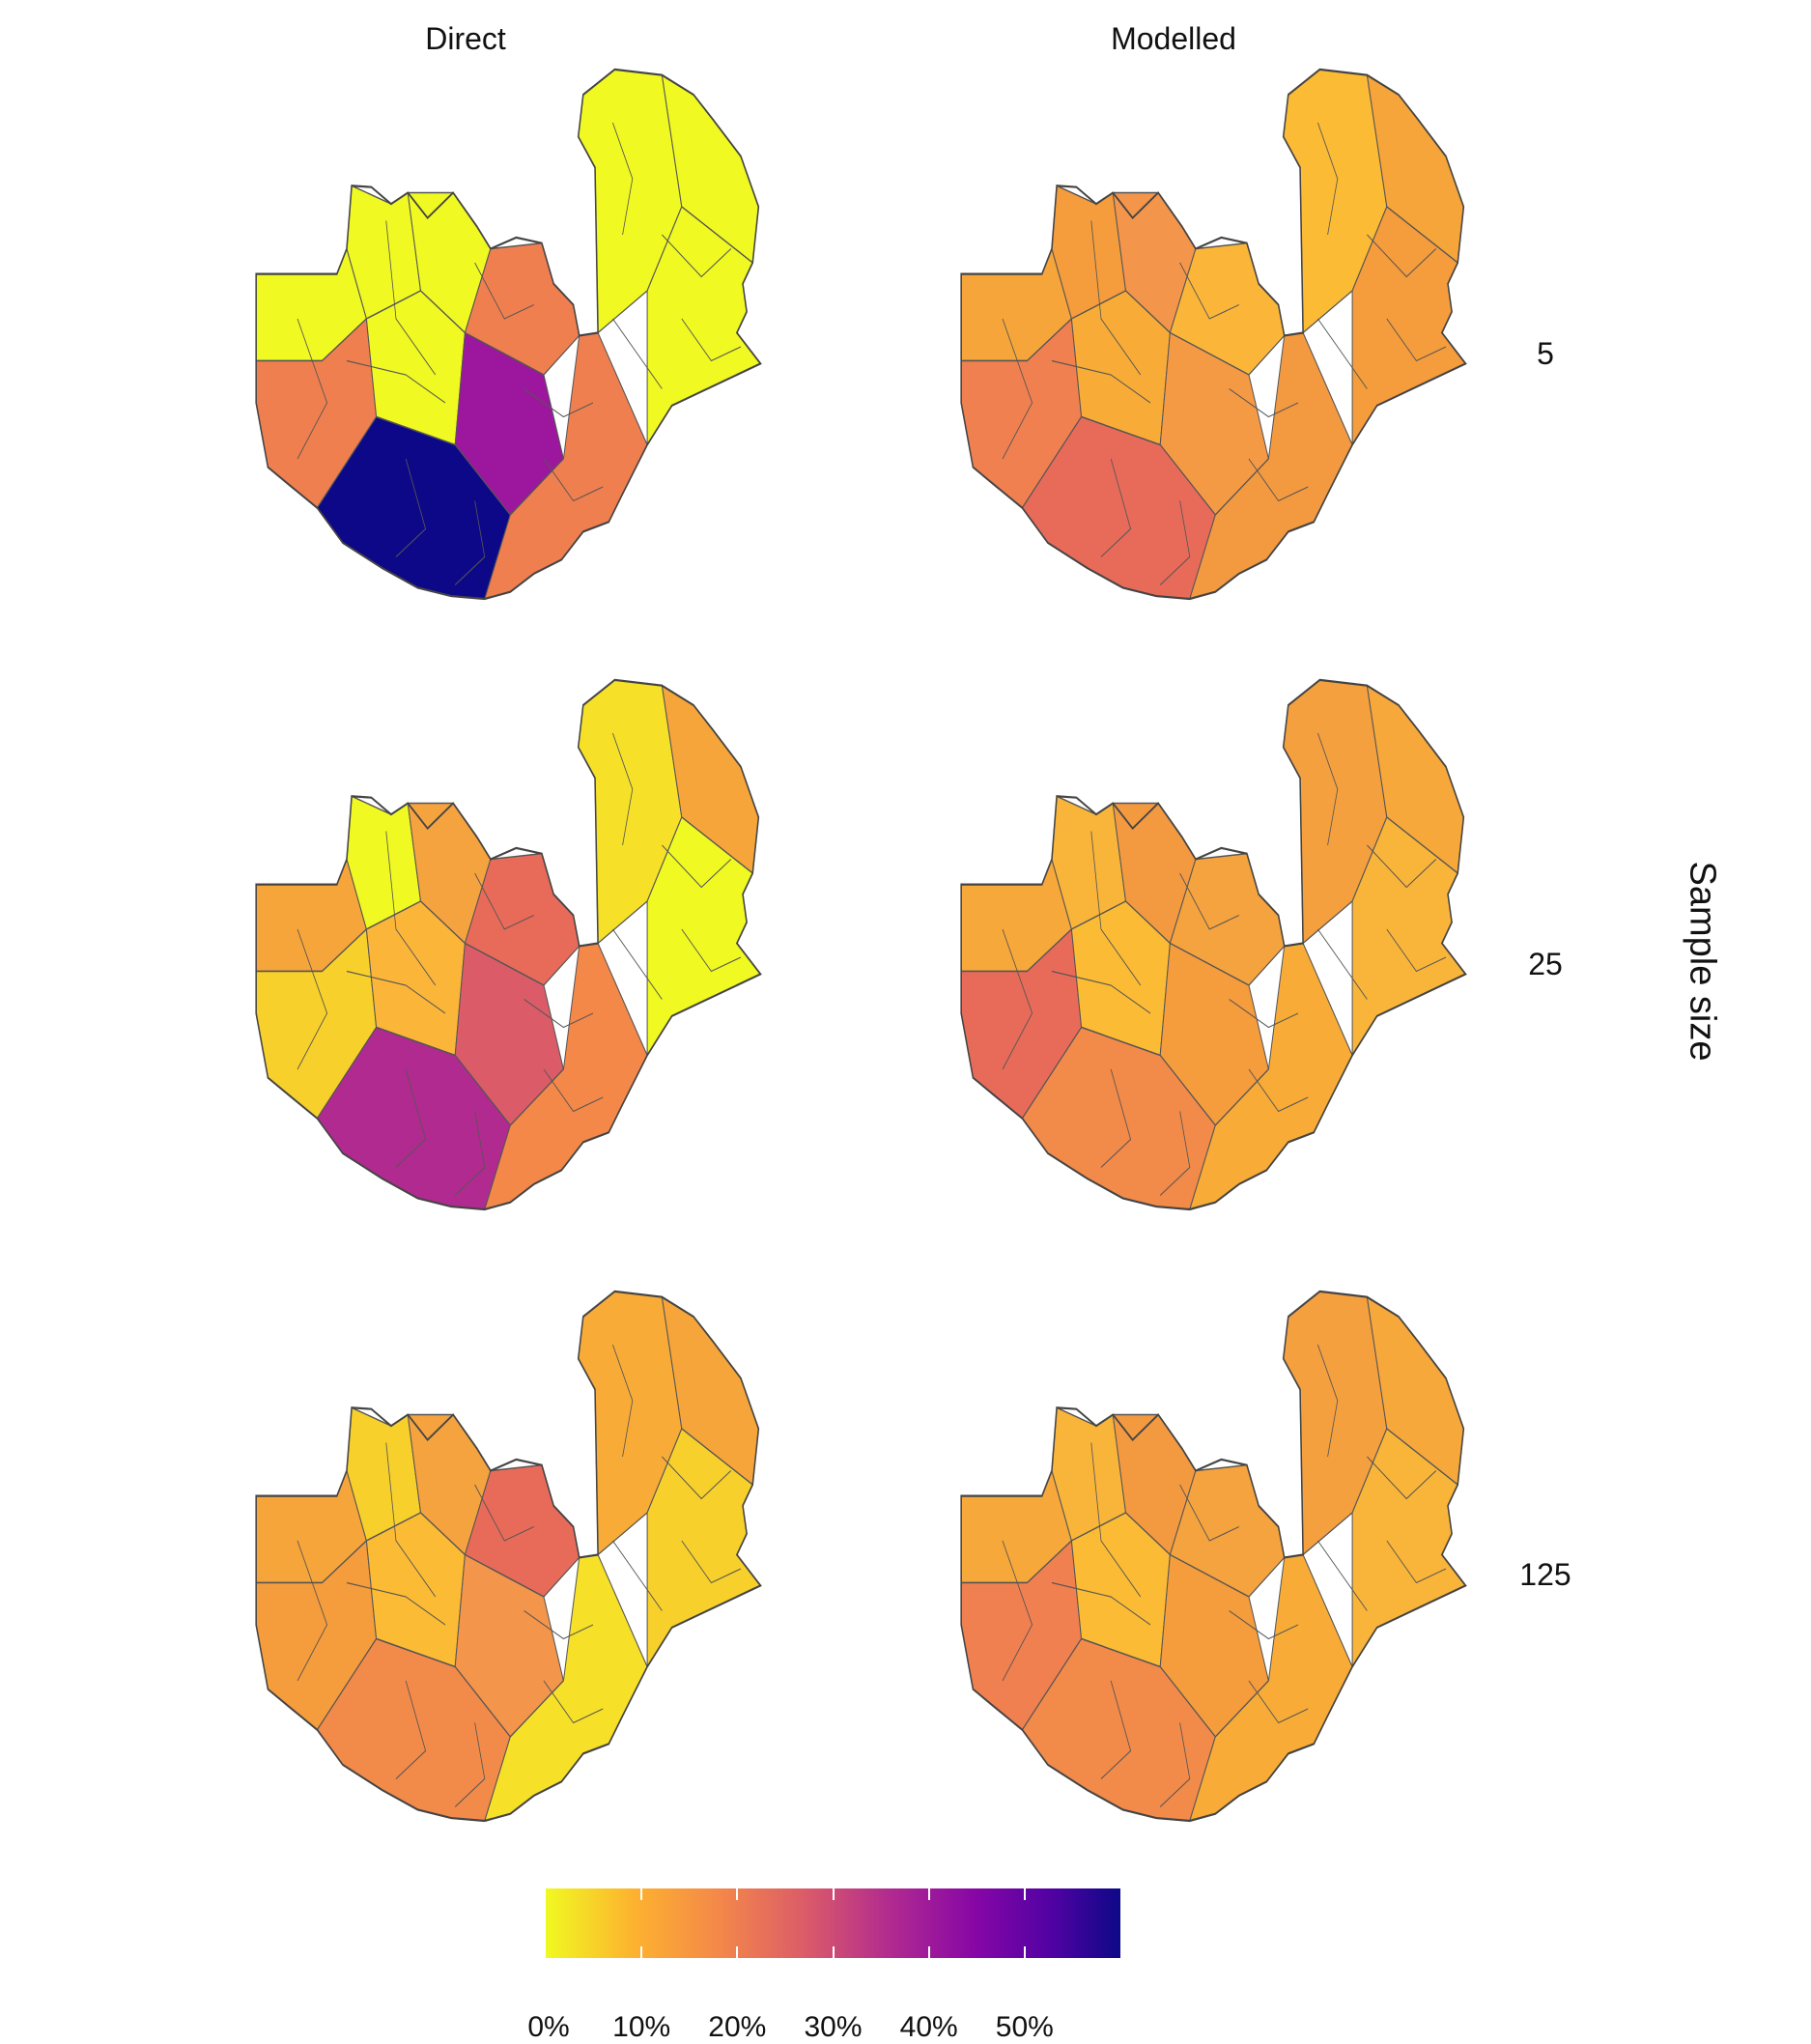 The height and width of the screenshot is (2044, 1811). What do you see at coordinates (1702, 962) in the screenshot?
I see `strip-title: Sample size` at bounding box center [1702, 962].